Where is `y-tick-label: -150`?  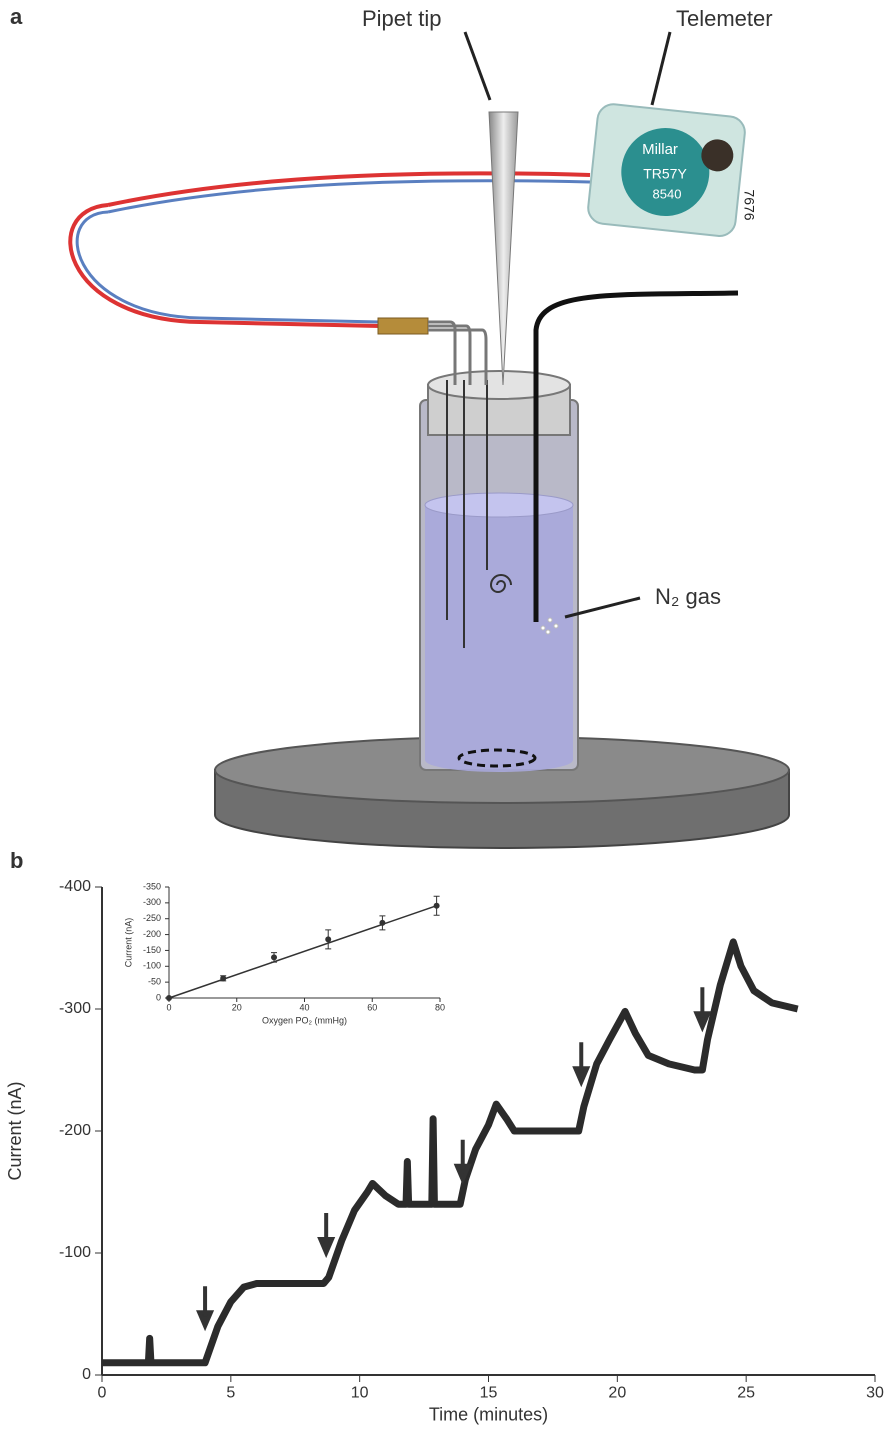 y-tick-label: -150 is located at coordinates (152, 950).